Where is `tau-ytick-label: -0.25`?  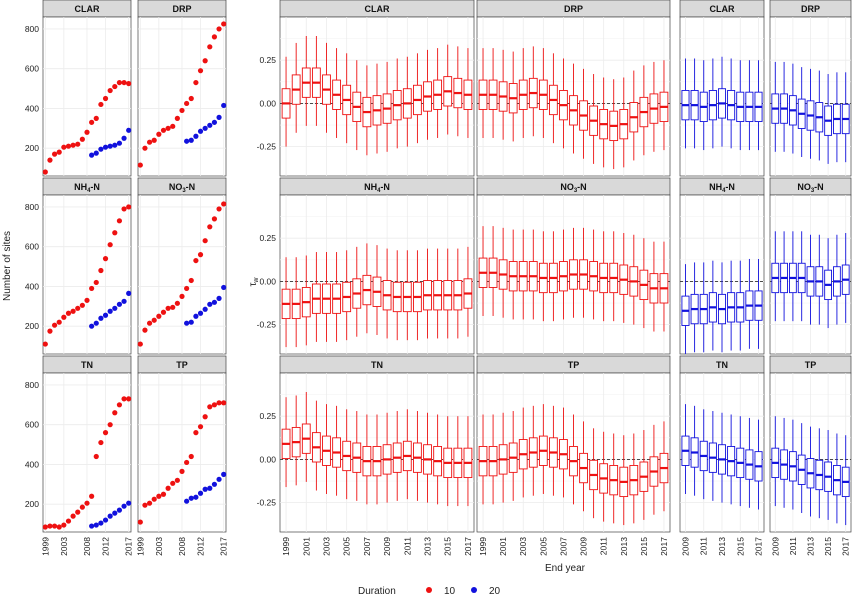 tau-ytick-label: -0.25 is located at coordinates (267, 503).